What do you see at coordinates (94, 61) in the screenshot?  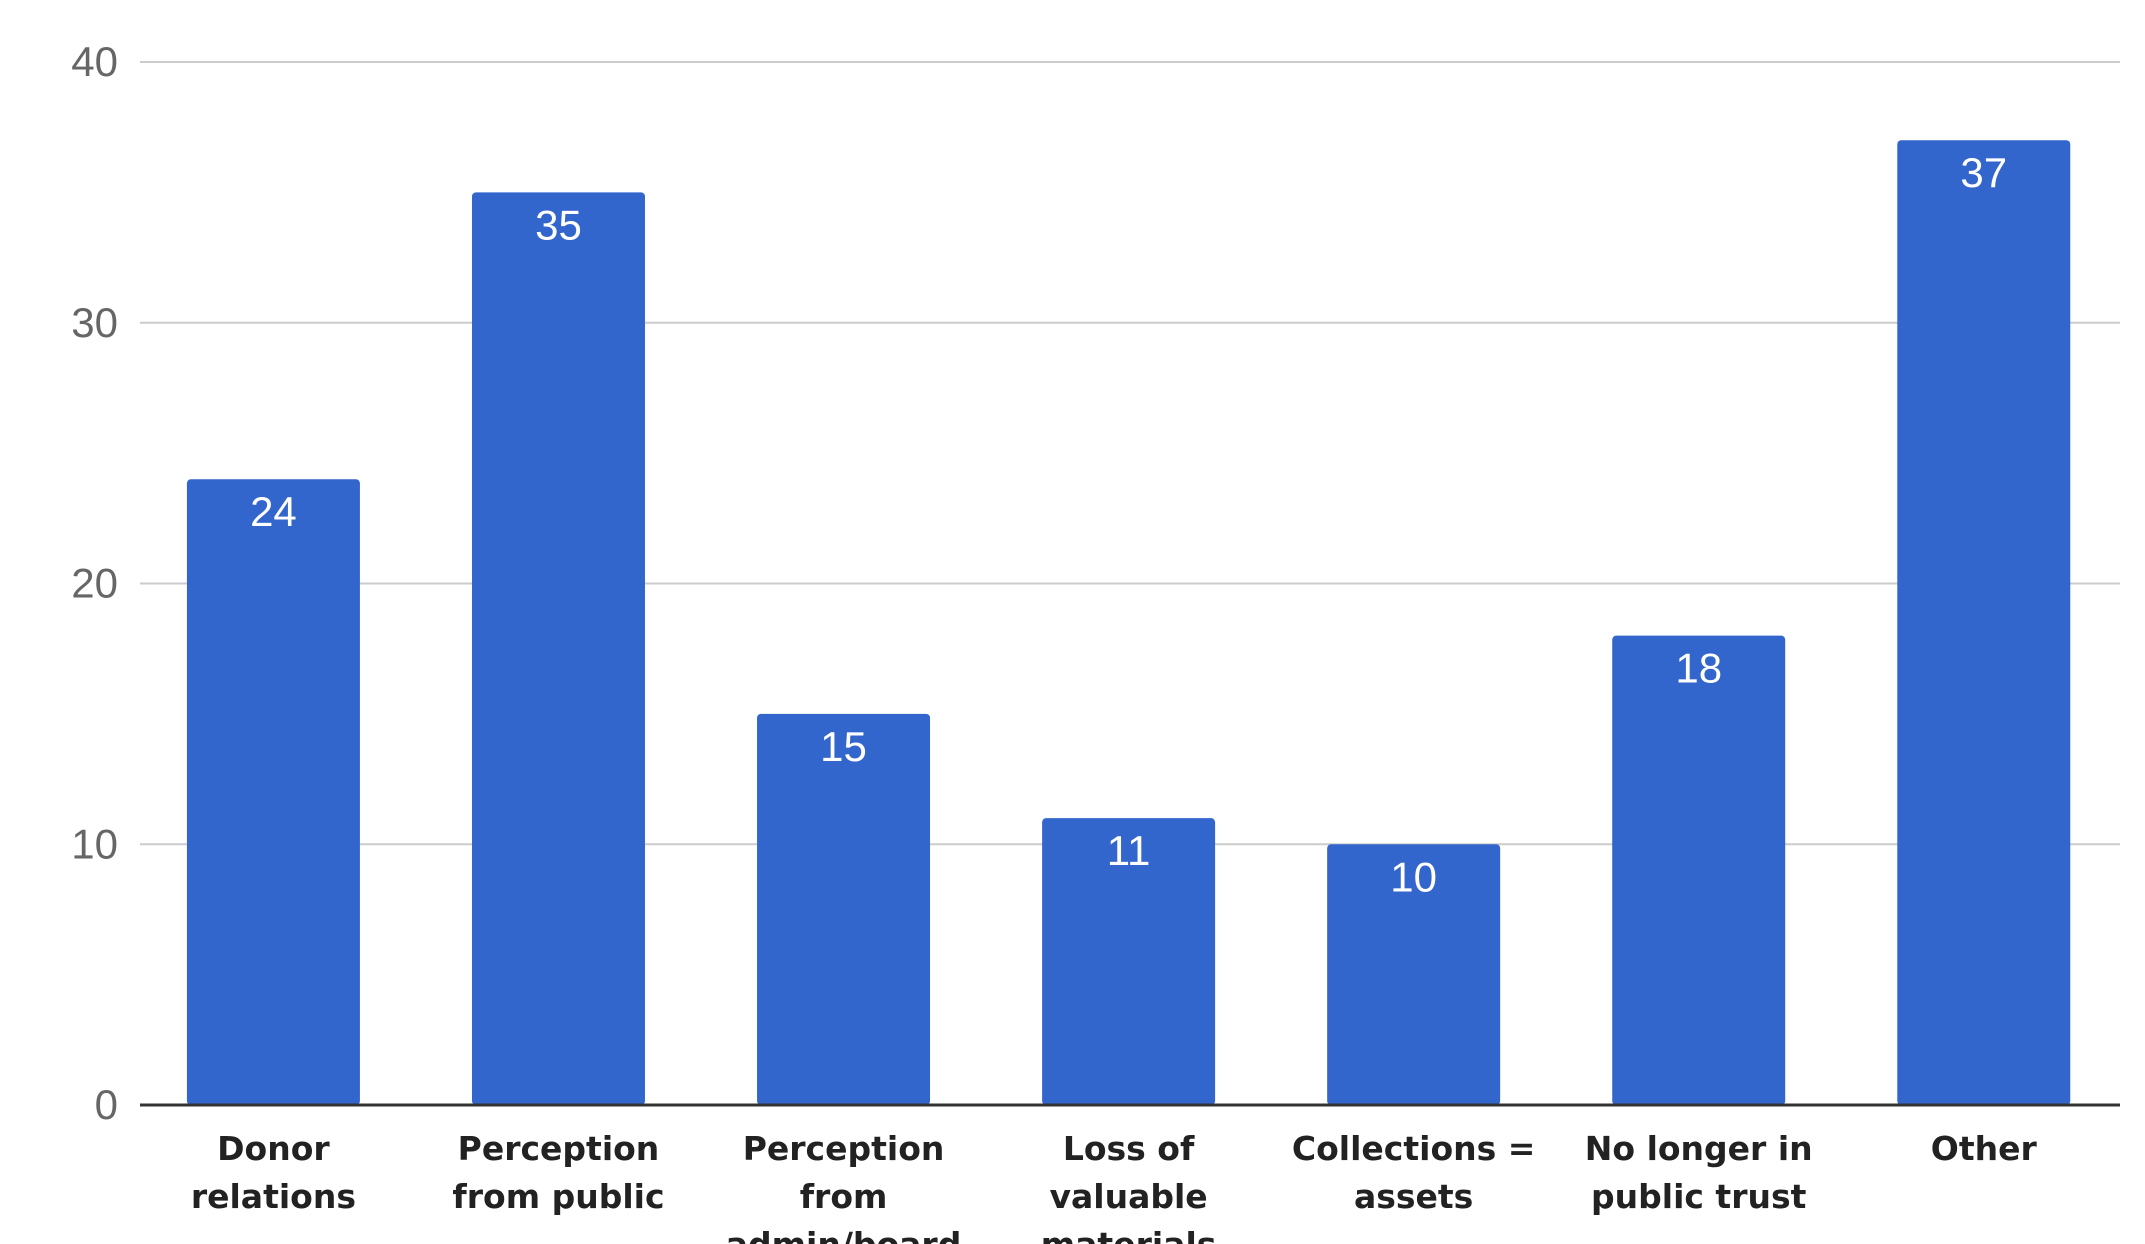 I see `y-tick-label: 40` at bounding box center [94, 61].